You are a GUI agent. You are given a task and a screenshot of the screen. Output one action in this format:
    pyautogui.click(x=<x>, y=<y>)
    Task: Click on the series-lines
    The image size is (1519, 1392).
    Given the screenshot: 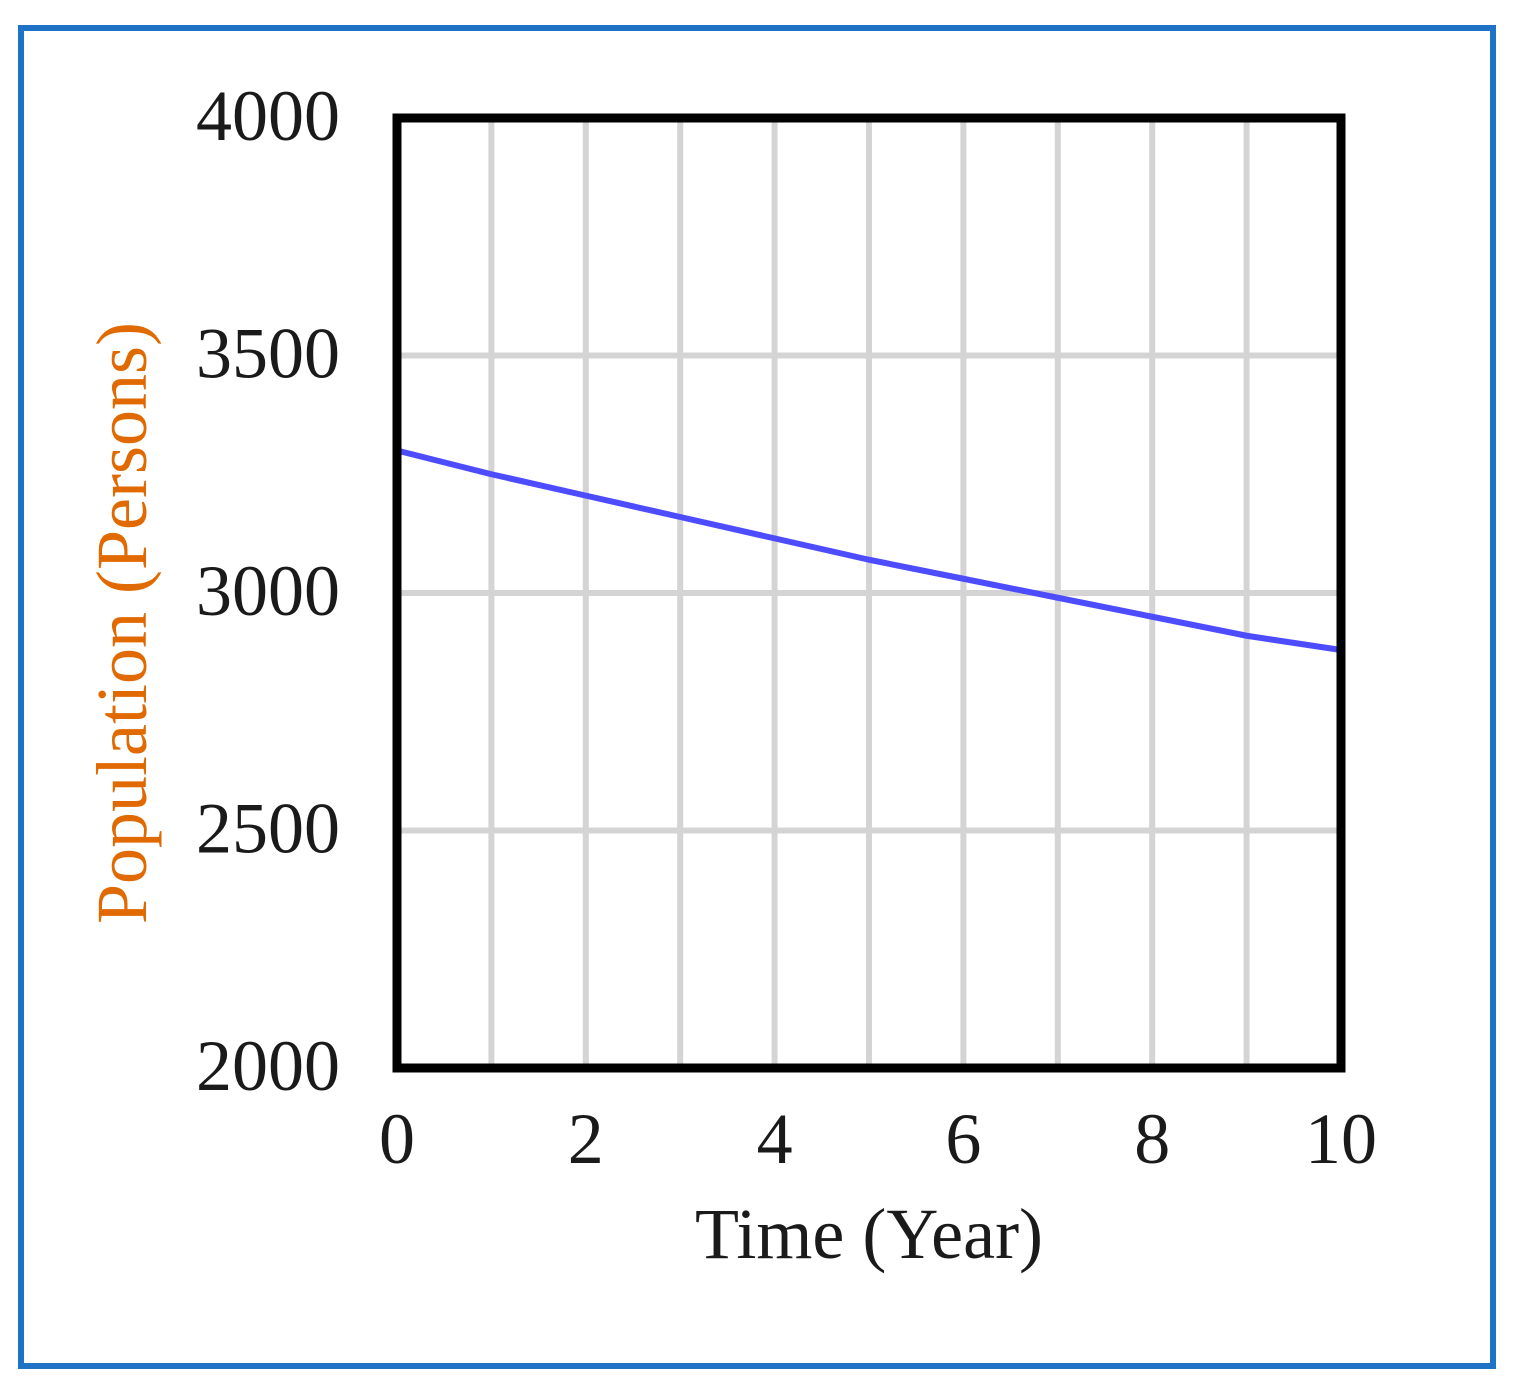 What is the action you would take?
    pyautogui.click(x=869, y=550)
    